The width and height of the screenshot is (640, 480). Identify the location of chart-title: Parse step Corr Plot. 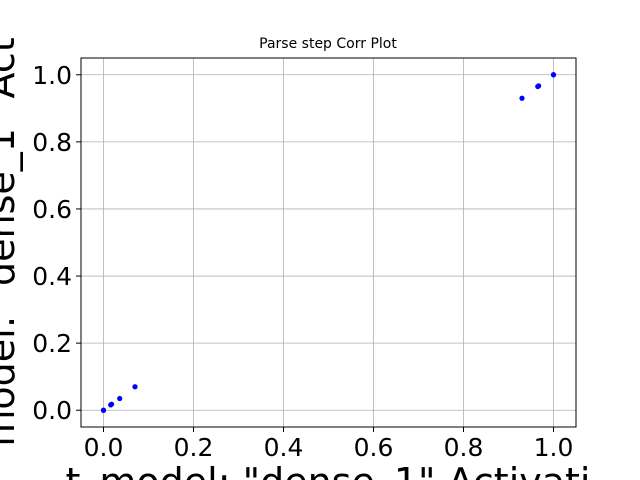
(328, 44).